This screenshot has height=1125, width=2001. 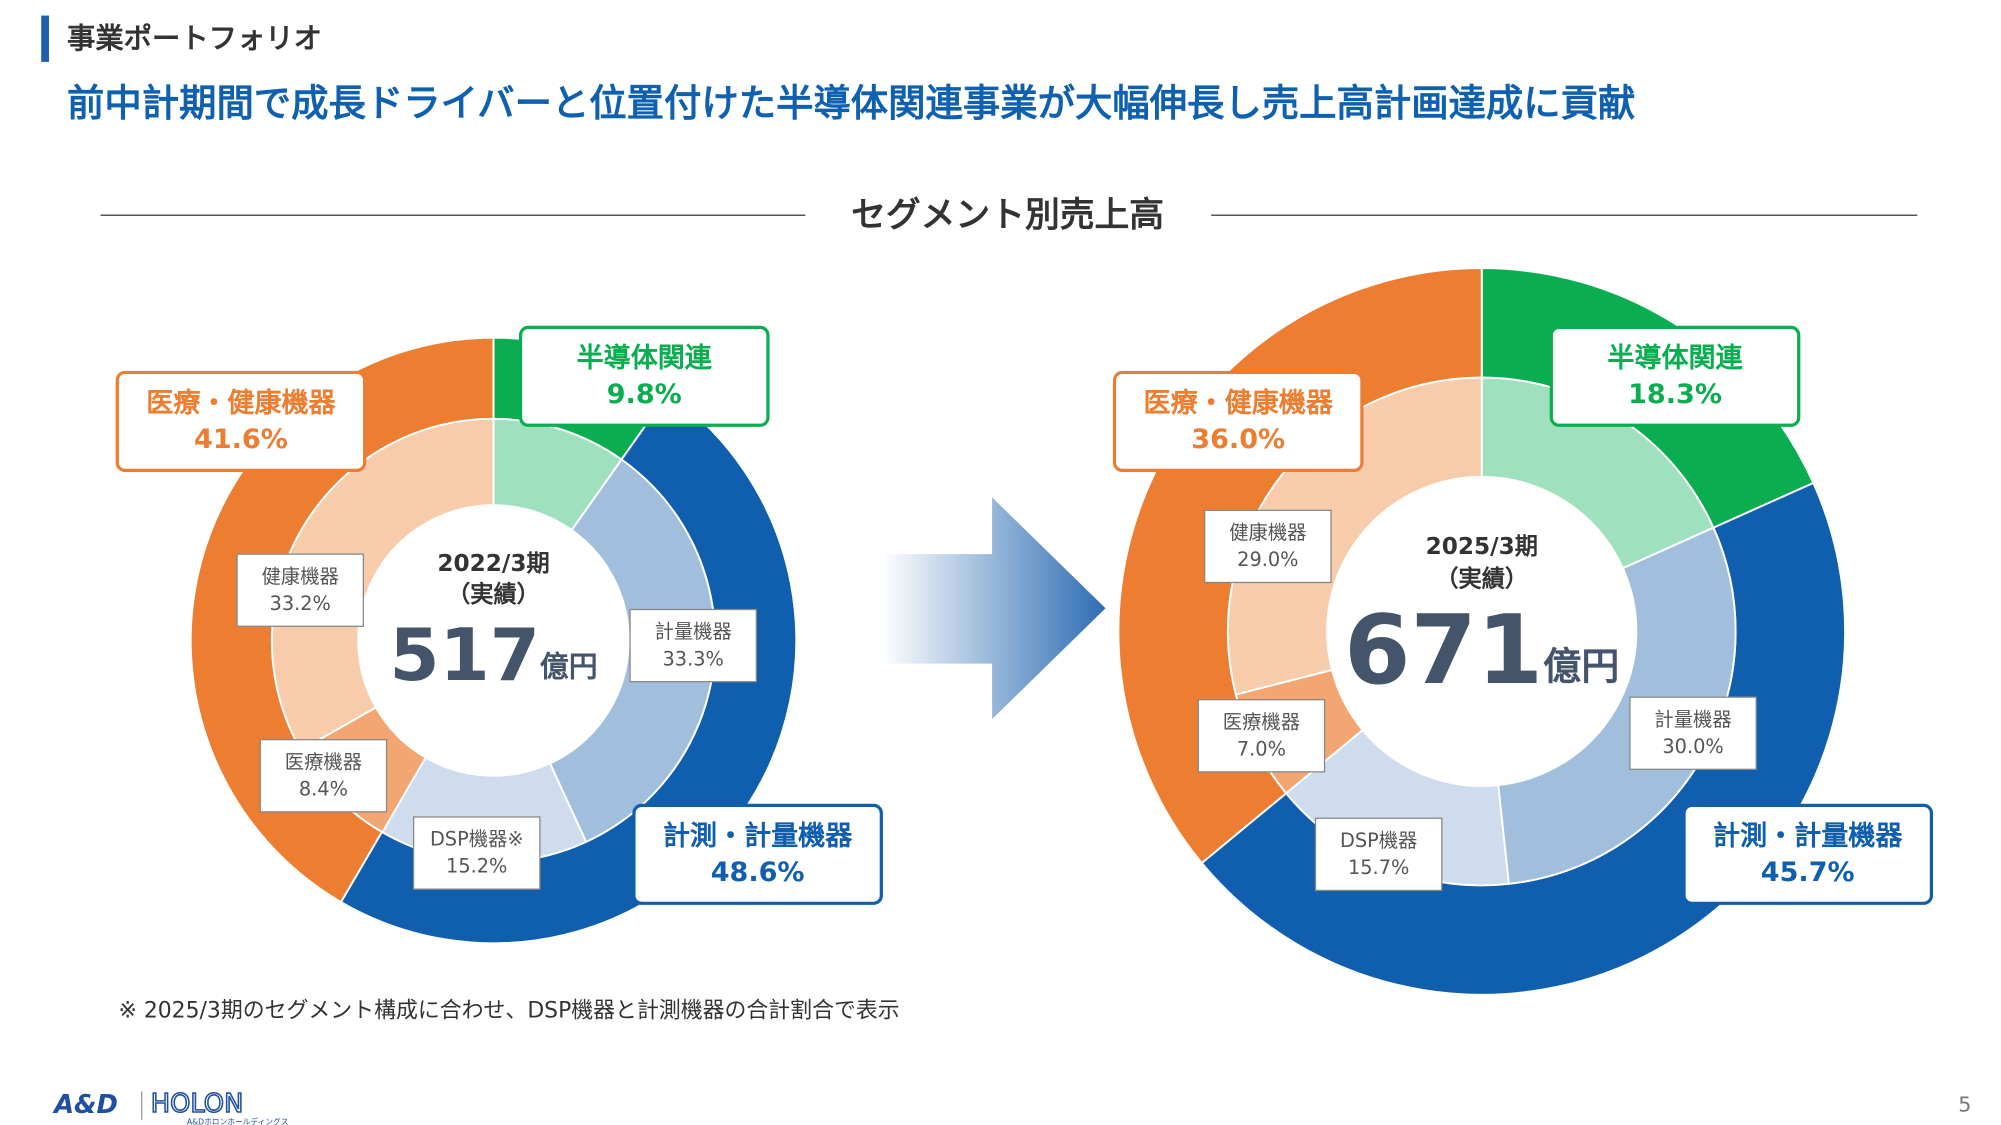 I want to click on segment-value: 18.3%, so click(x=1675, y=394).